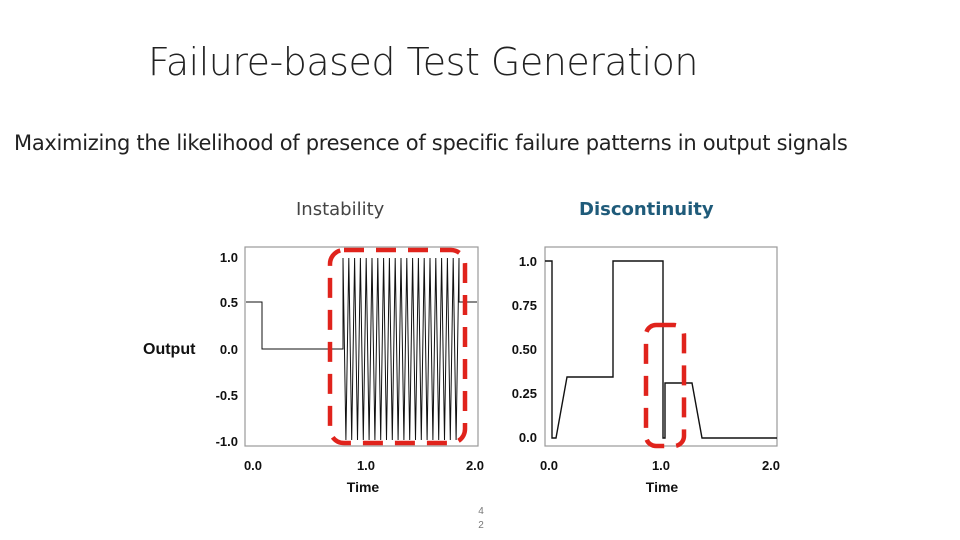  Describe the element at coordinates (662, 487) in the screenshot. I see `discontinuity-x-axis-title: Time` at that location.